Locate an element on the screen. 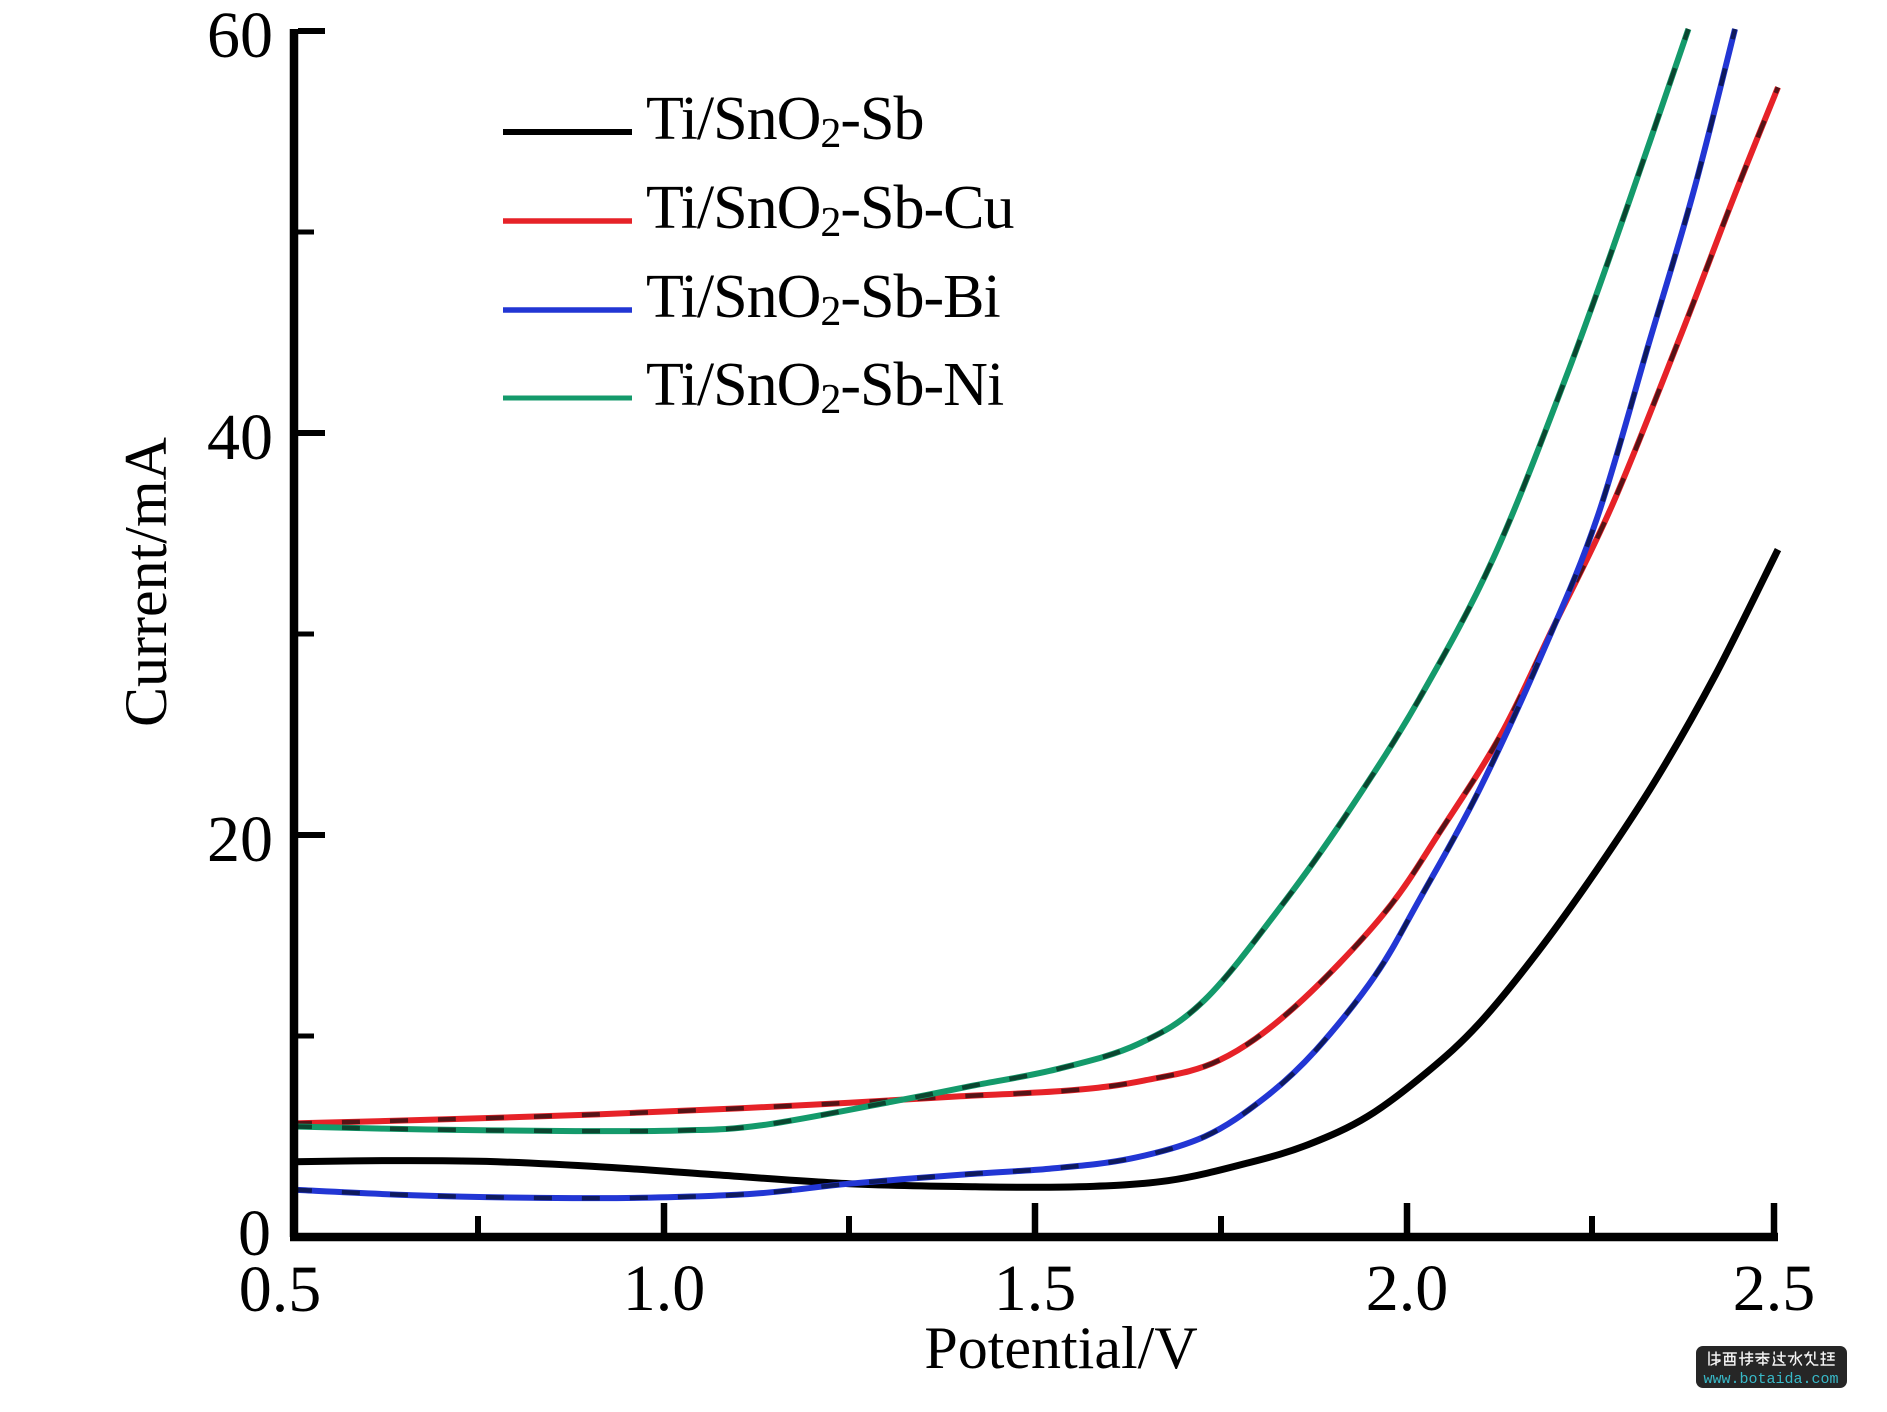  svg-text: Current/mA is located at coordinates (146, 582).